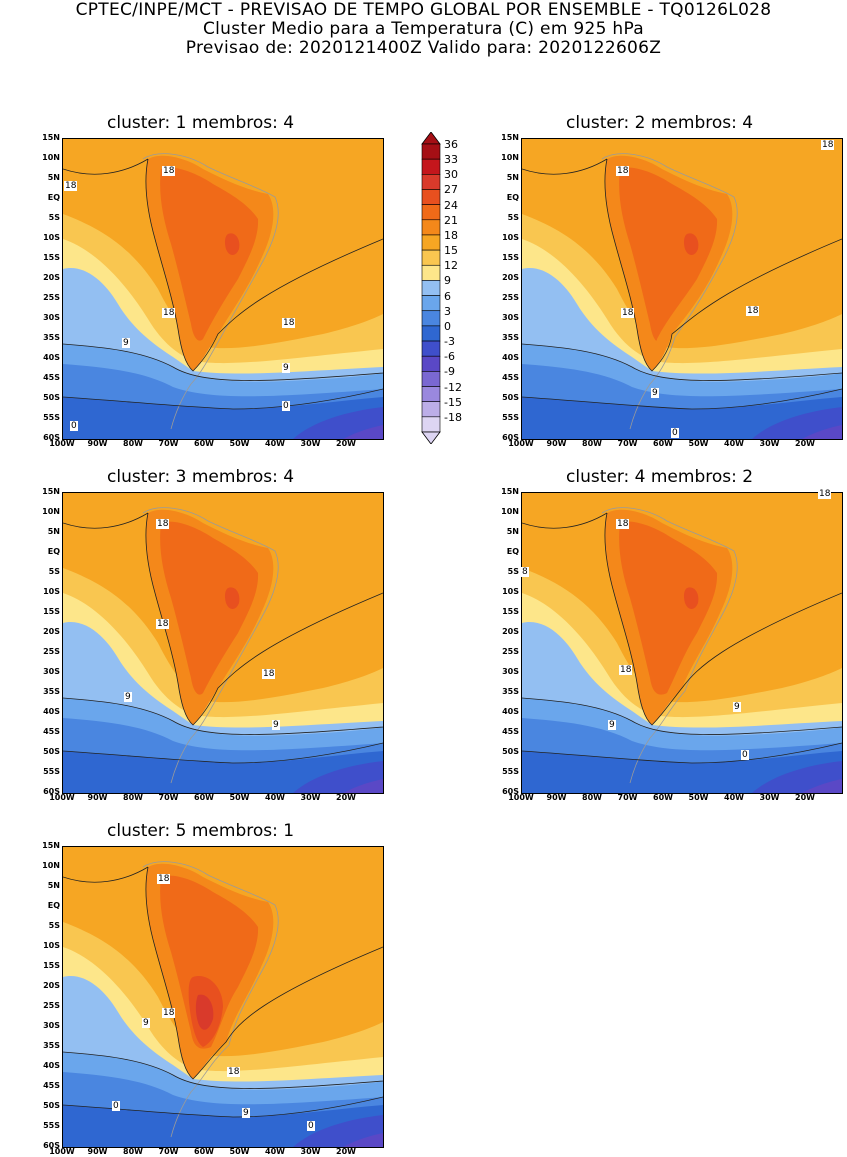  Describe the element at coordinates (97, 797) in the screenshot. I see `lon-tick-label: 90W` at that location.